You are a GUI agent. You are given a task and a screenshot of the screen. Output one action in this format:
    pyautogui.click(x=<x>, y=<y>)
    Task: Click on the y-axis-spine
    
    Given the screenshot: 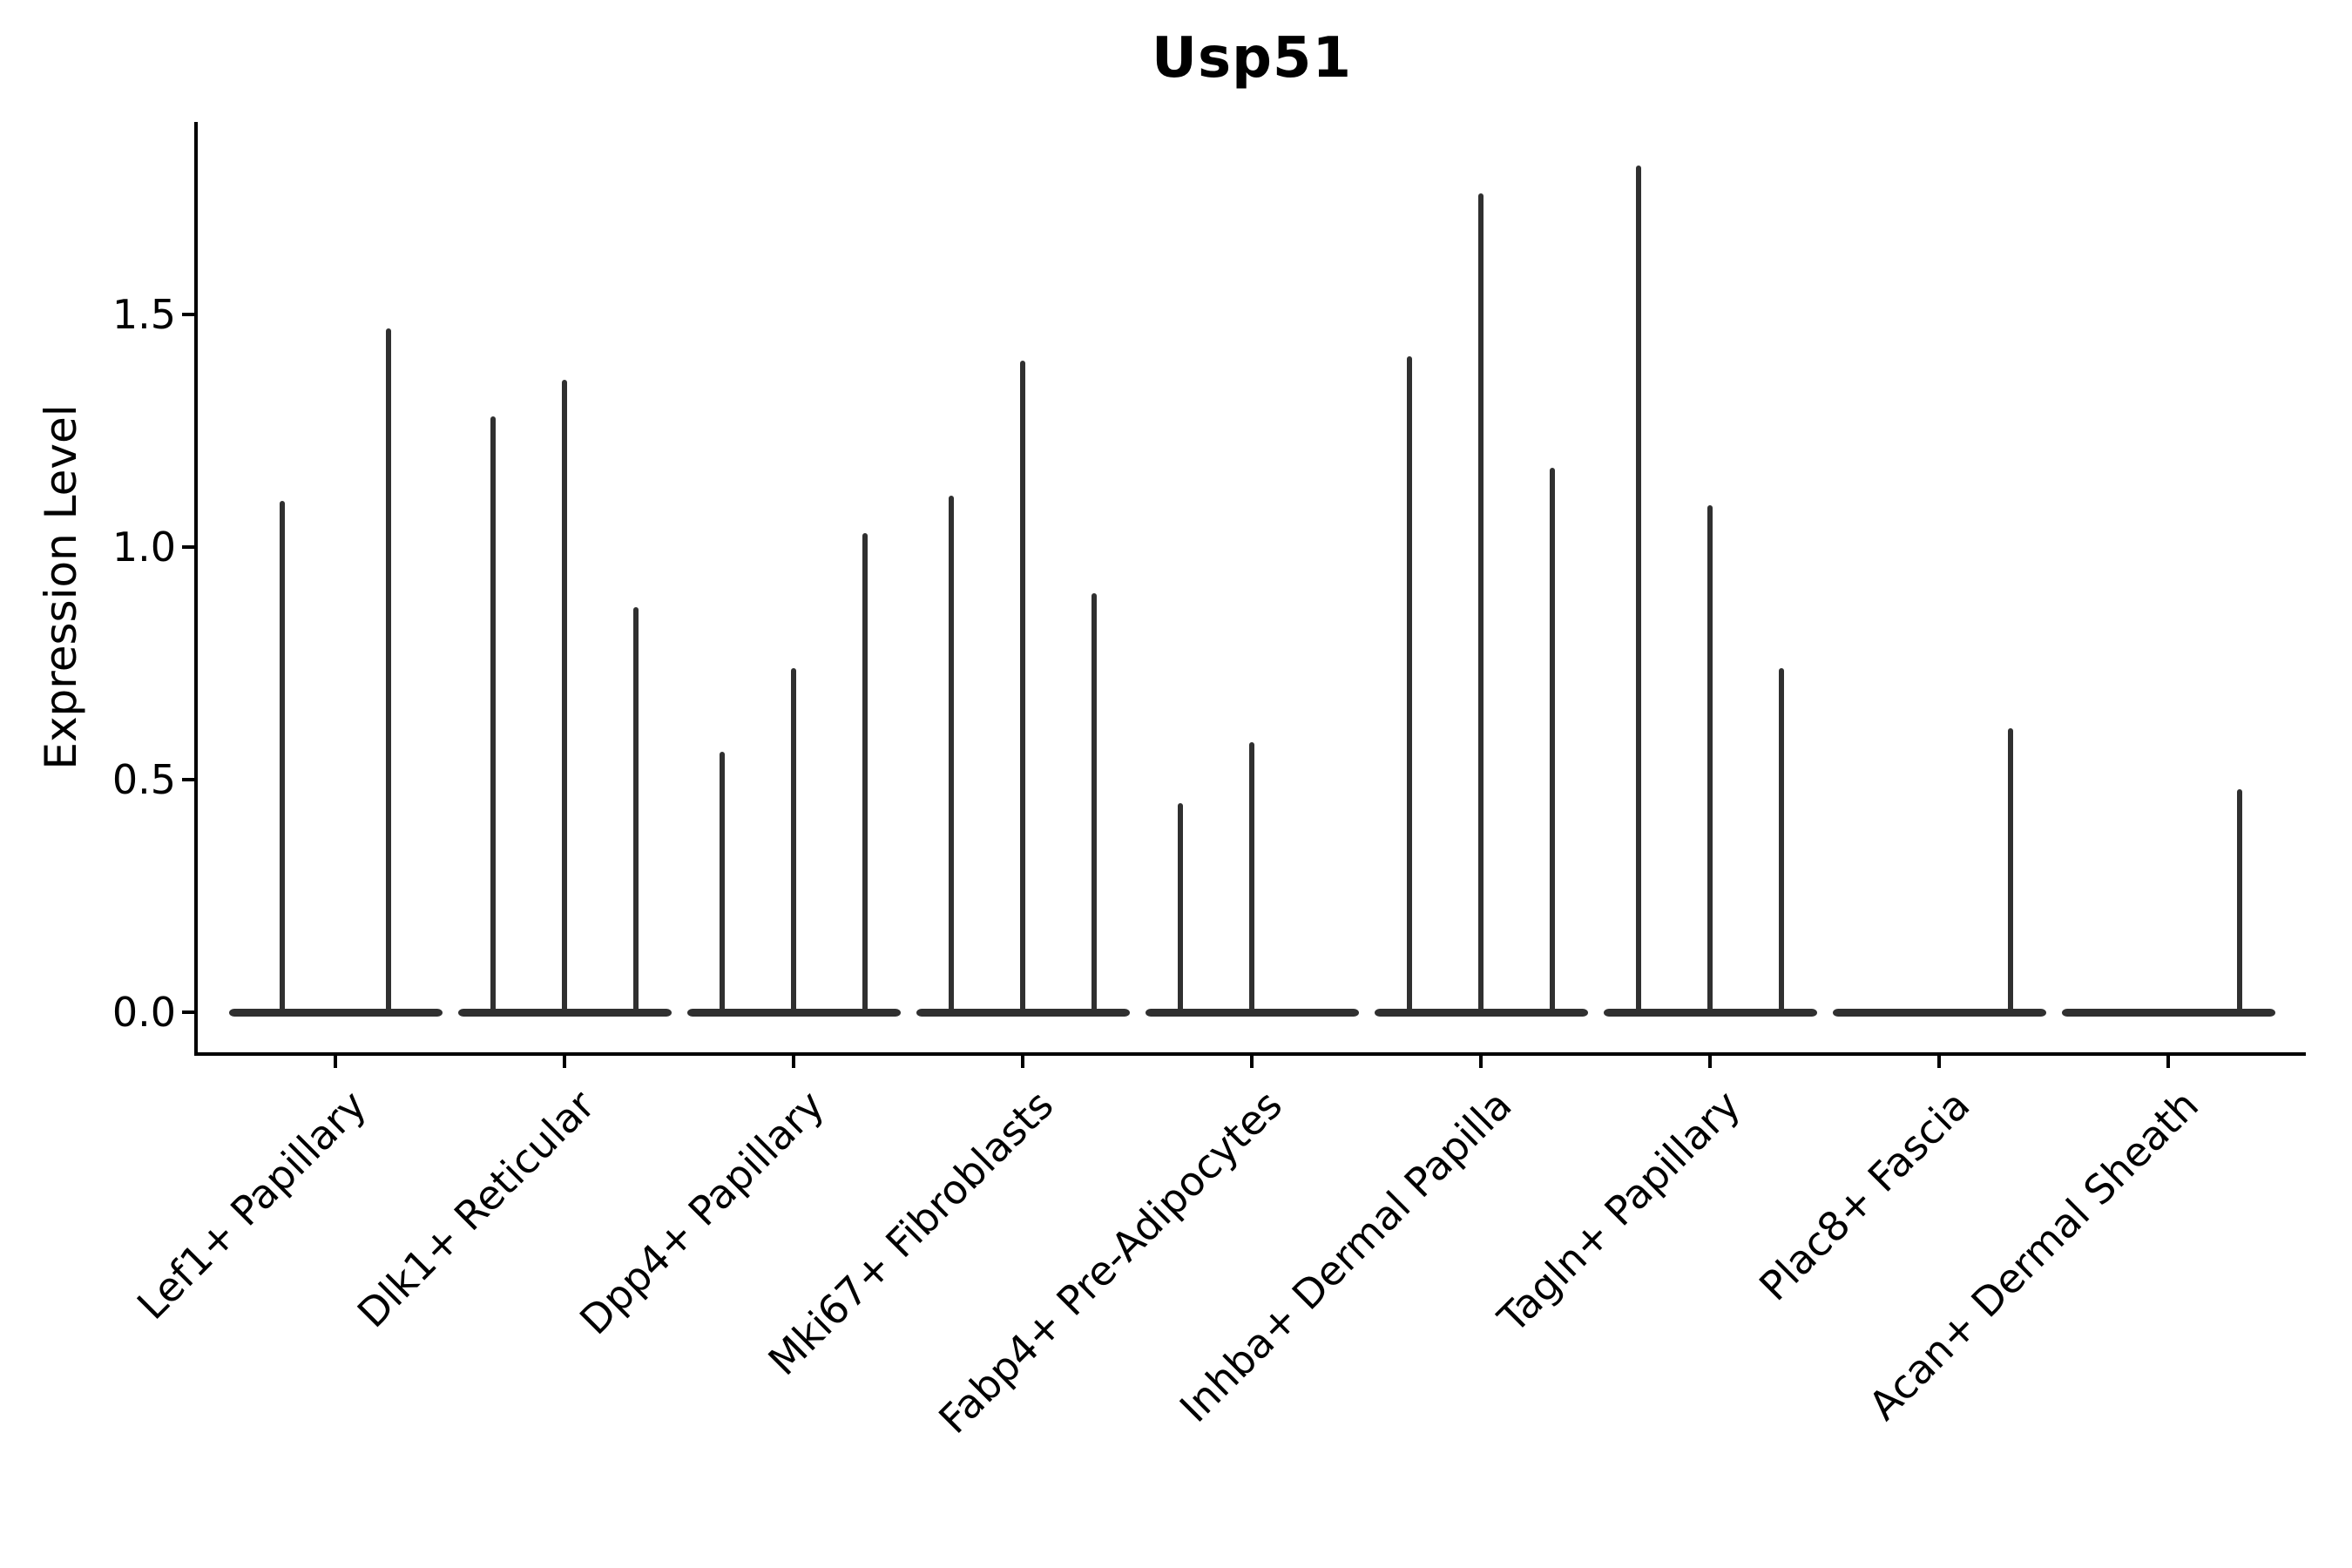 What is the action you would take?
    pyautogui.click(x=196, y=589)
    